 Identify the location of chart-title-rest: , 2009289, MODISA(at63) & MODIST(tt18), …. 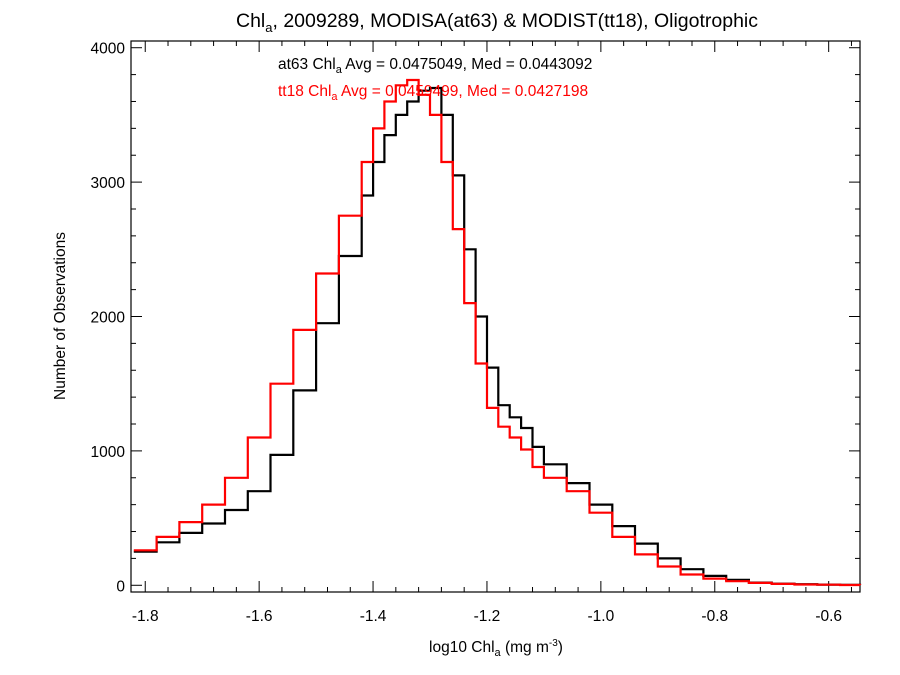
(515, 21).